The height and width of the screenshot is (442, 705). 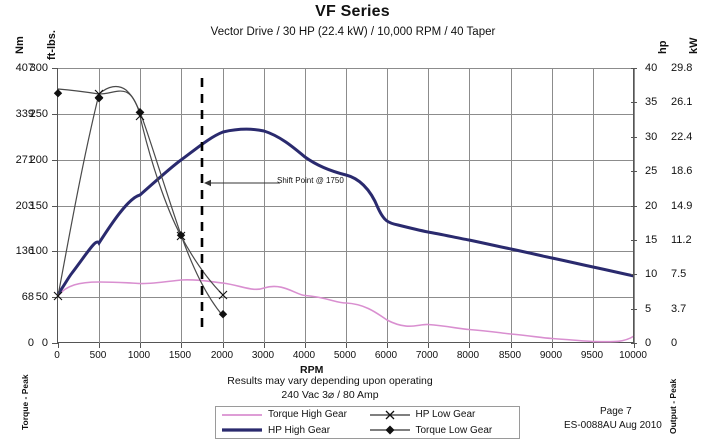 What do you see at coordinates (633, 355) in the screenshot?
I see `xtick-10000: 10000` at bounding box center [633, 355].